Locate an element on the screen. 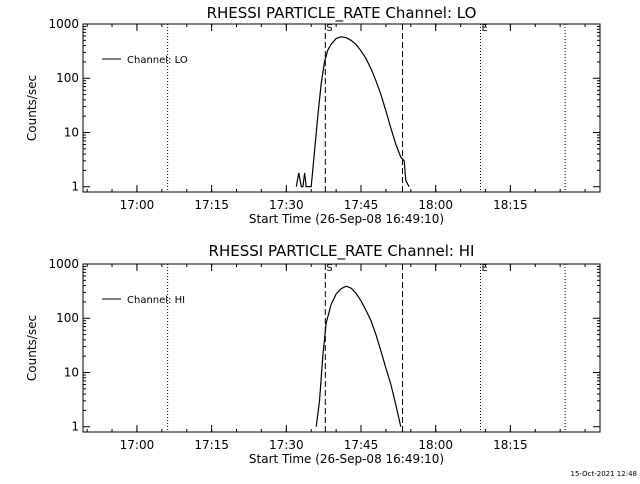 The image size is (640, 484). footer-timestamp: 15-Oct-2021 12:48 is located at coordinates (604, 474).